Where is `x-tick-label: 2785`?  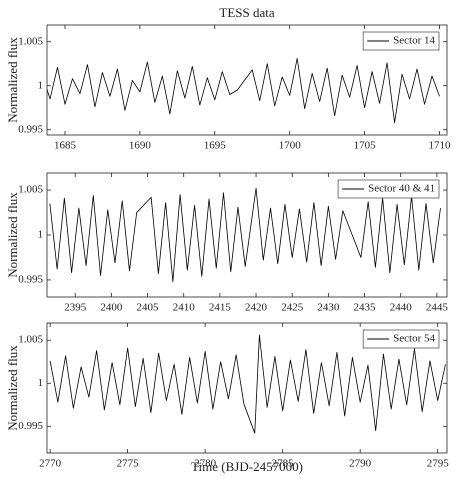
x-tick-label: 2785 is located at coordinates (283, 464).